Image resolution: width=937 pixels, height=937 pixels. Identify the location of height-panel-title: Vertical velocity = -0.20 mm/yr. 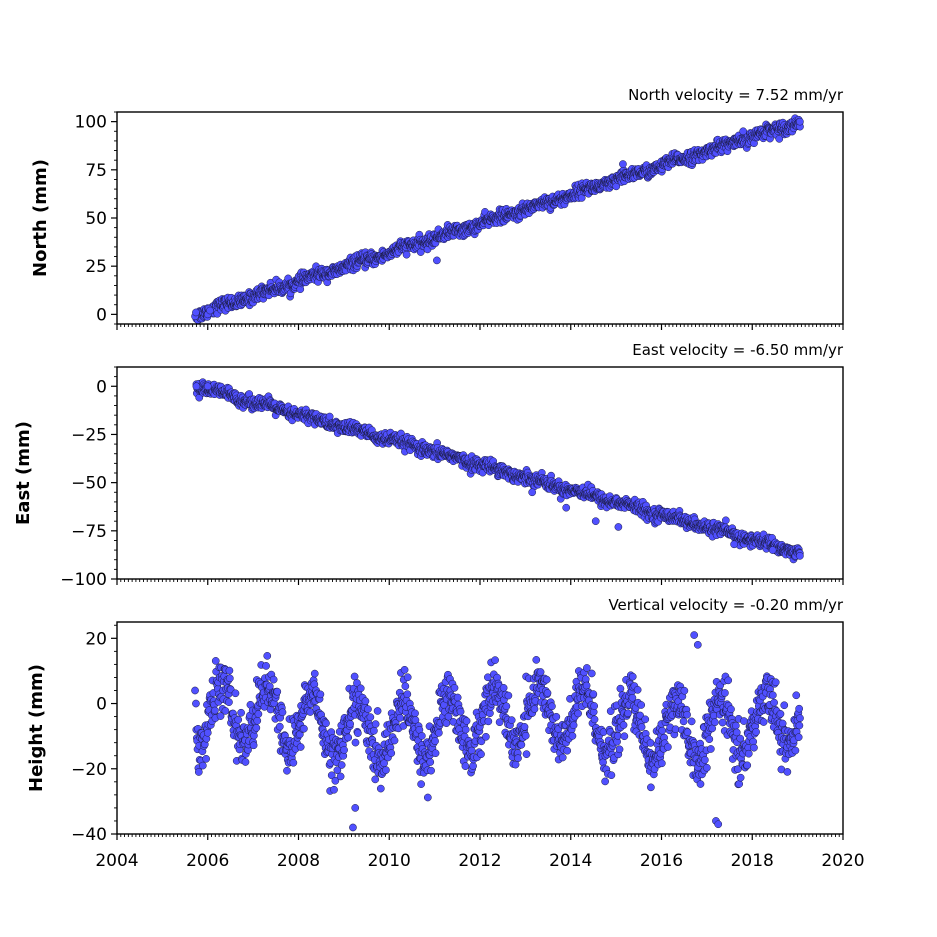
(725, 605).